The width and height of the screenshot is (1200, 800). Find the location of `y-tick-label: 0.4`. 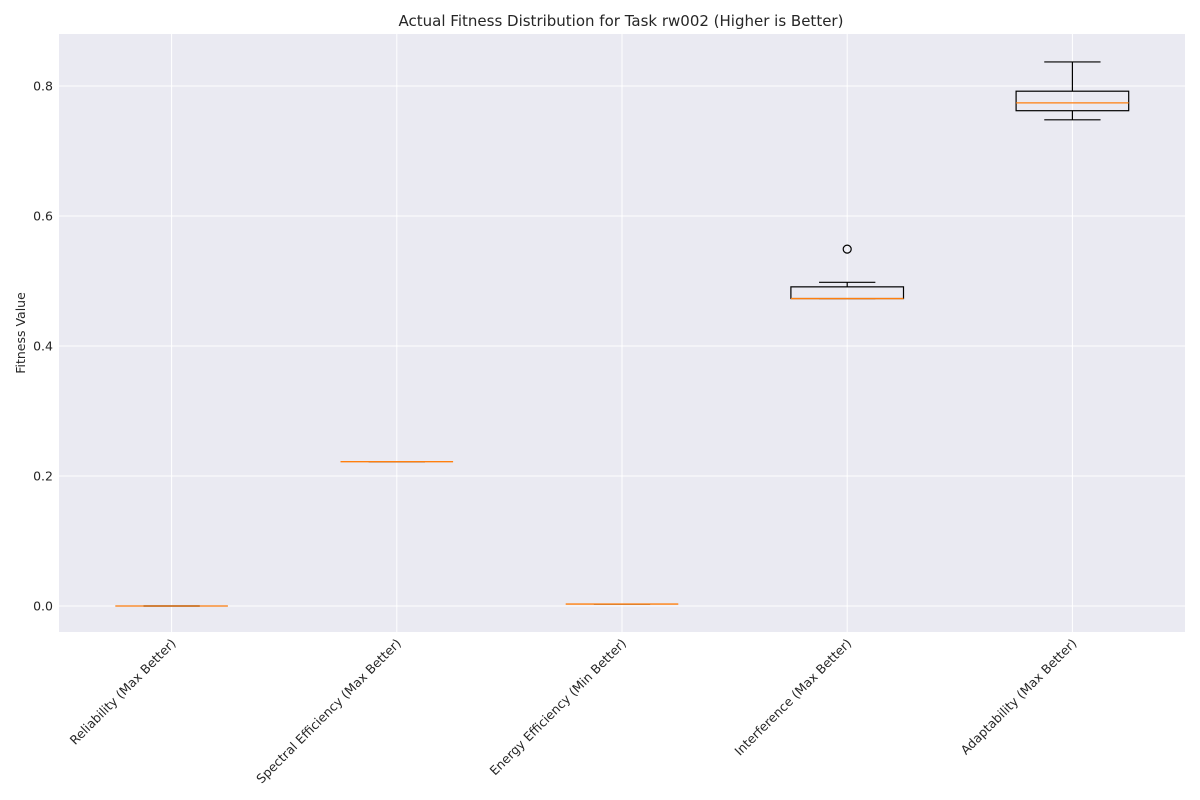

y-tick-label: 0.4 is located at coordinates (43, 346).